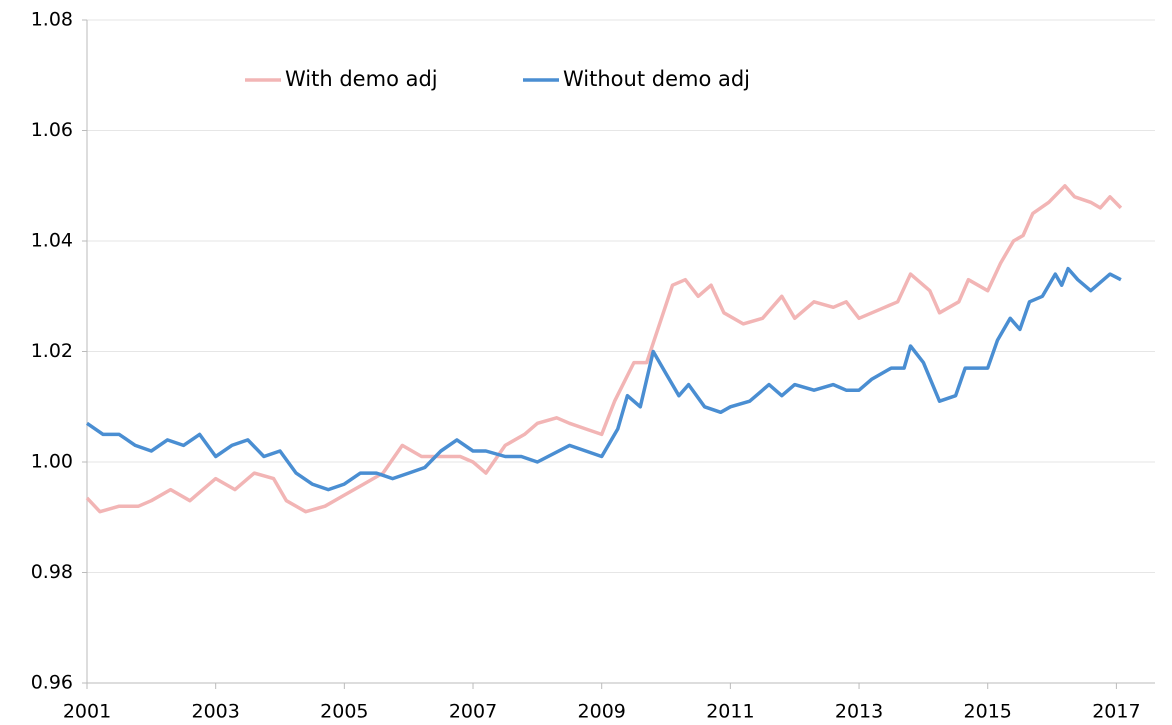  I want to click on x-tick-label: 2009, so click(602, 712).